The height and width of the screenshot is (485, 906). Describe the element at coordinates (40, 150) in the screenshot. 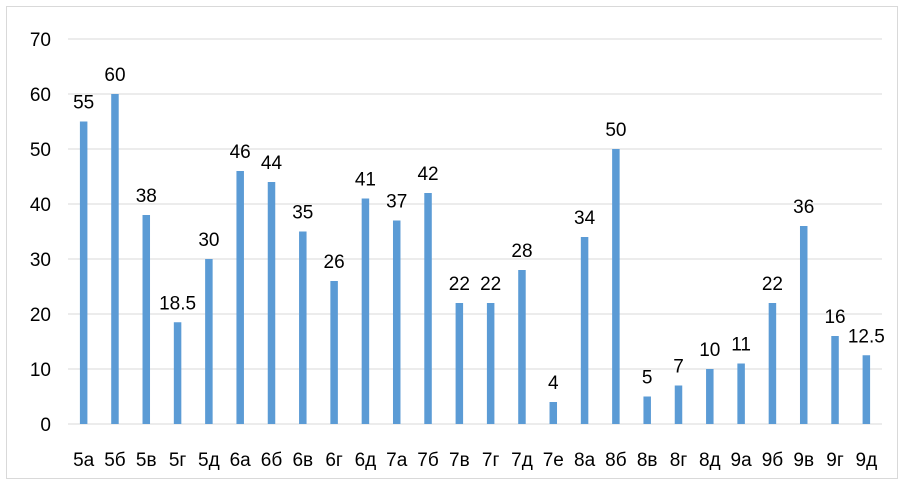

I see `y-tick-label: 50` at that location.